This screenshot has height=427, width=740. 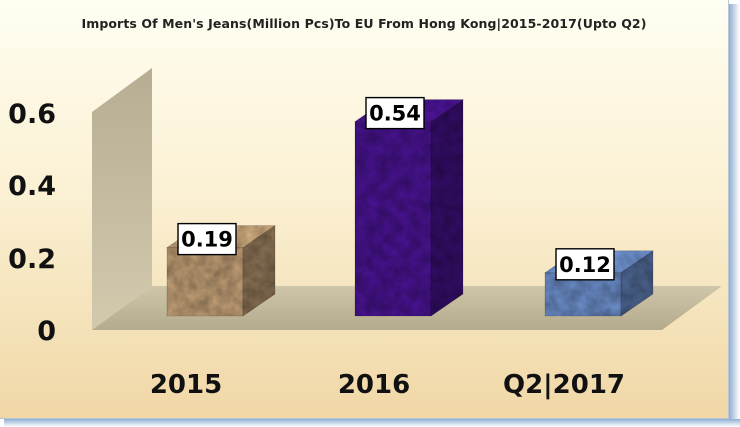 What do you see at coordinates (374, 385) in the screenshot?
I see `x-tick-label: 2016` at bounding box center [374, 385].